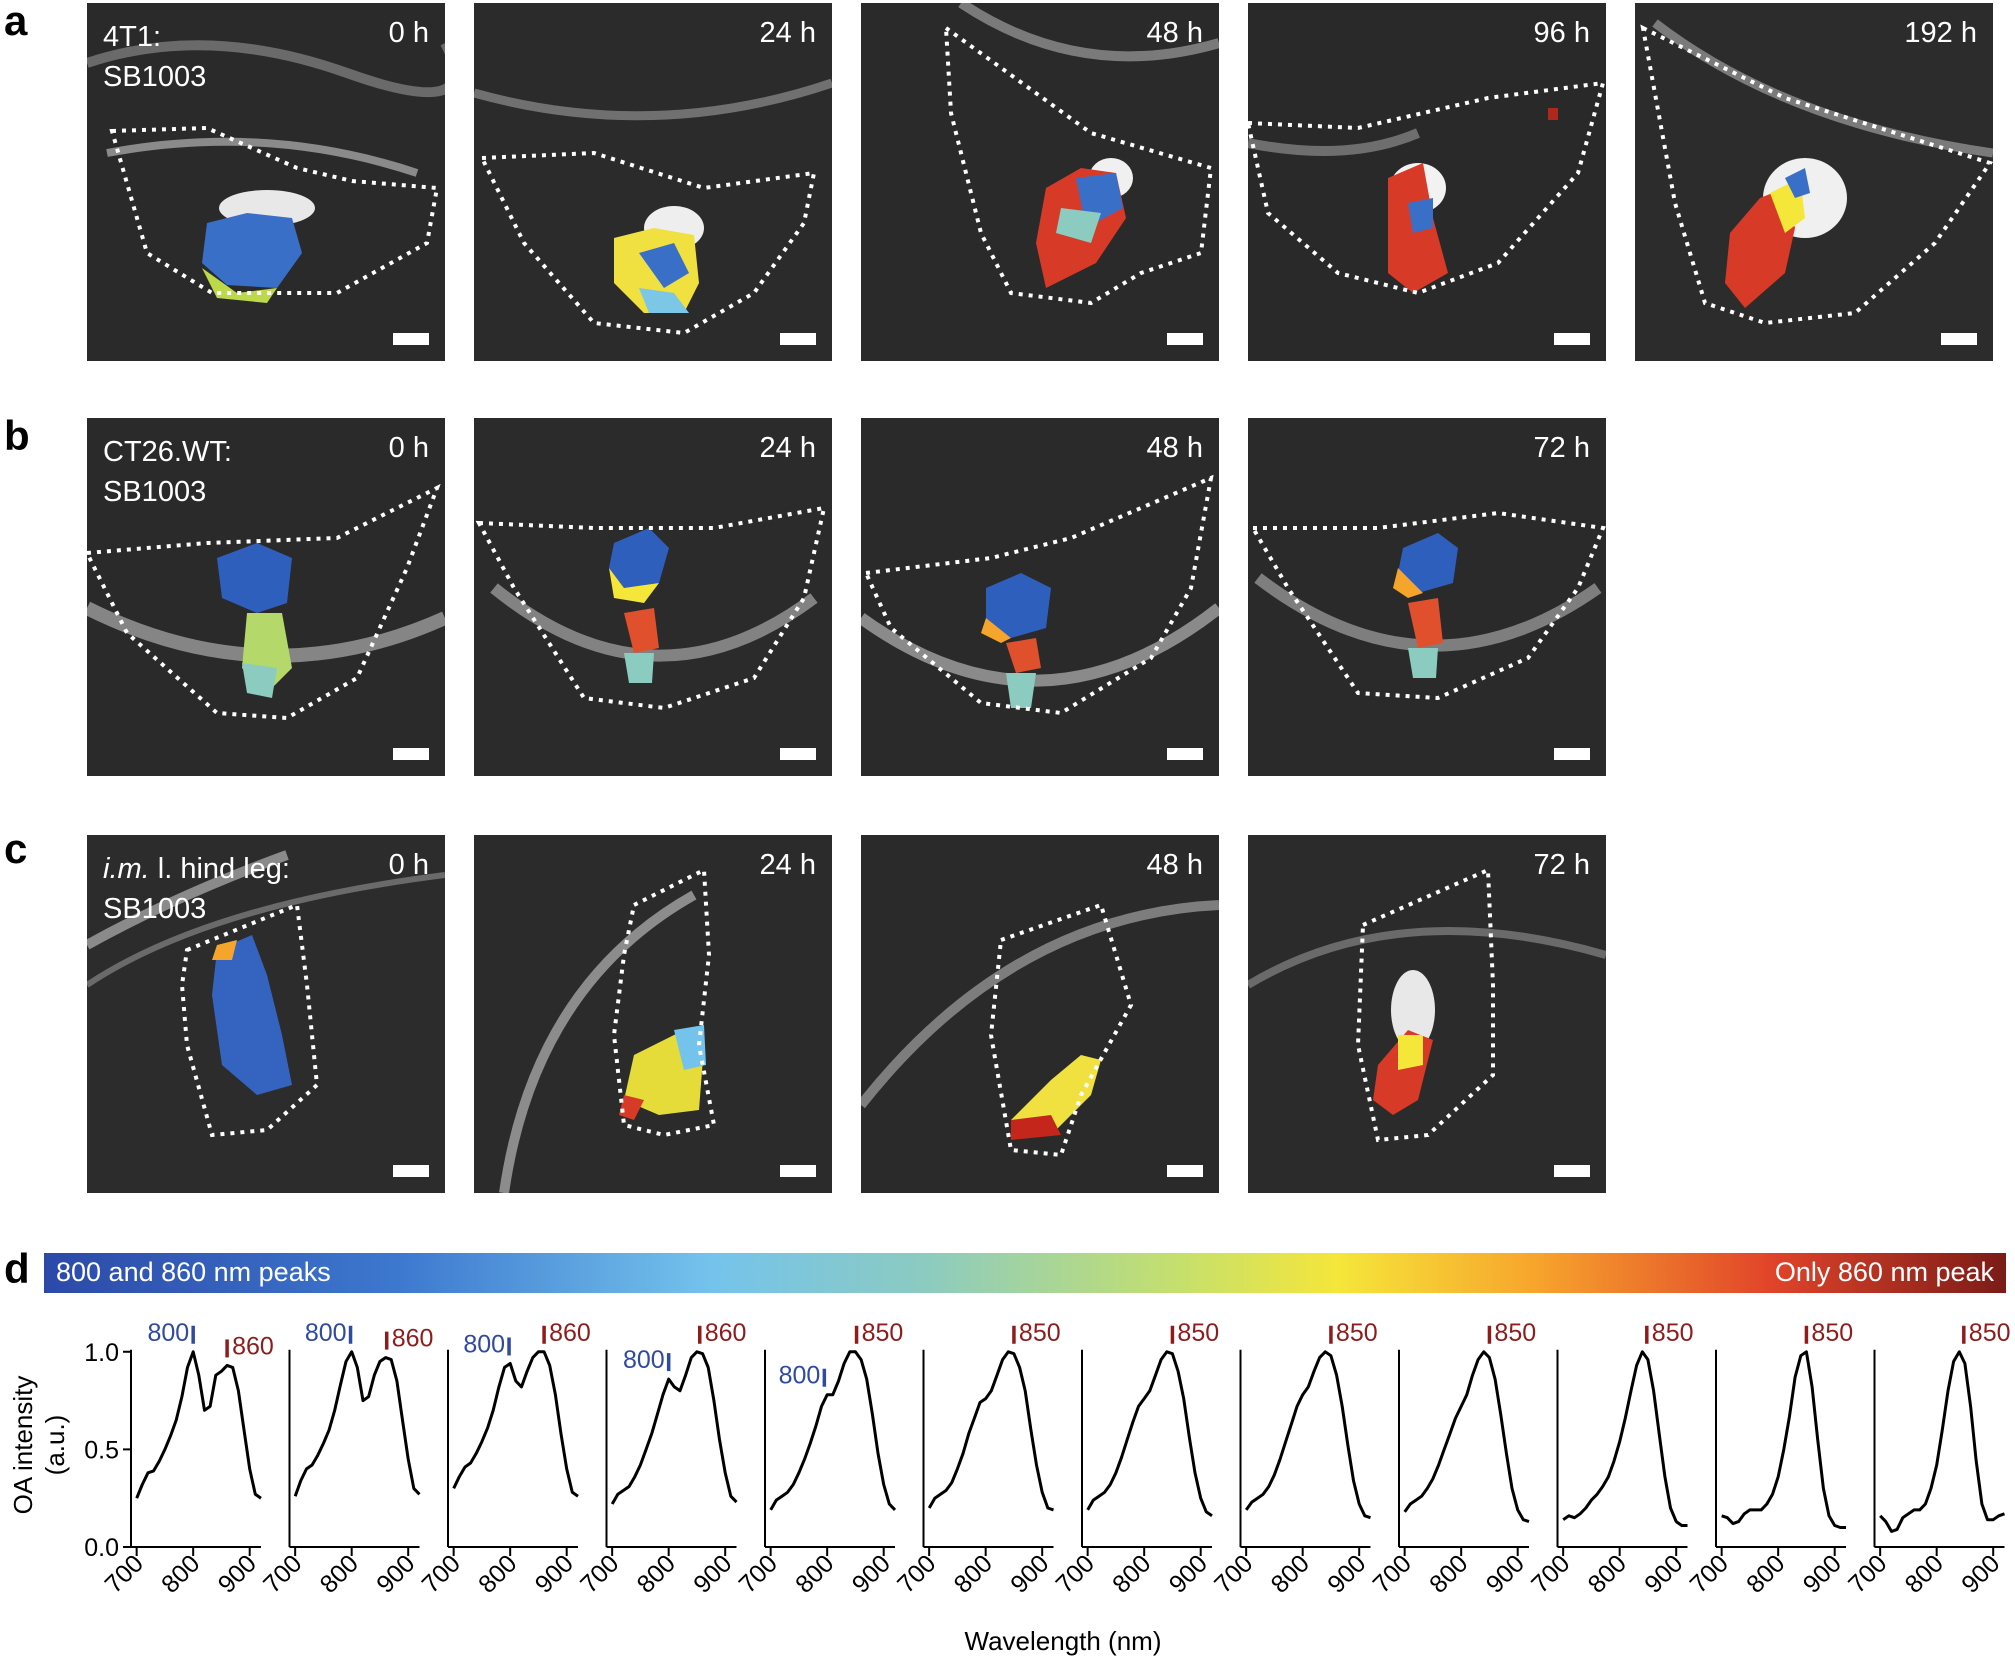  What do you see at coordinates (266, 597) in the screenshot?
I see `image-tile-b-0h: CT26.WT: SB1003 0 h` at bounding box center [266, 597].